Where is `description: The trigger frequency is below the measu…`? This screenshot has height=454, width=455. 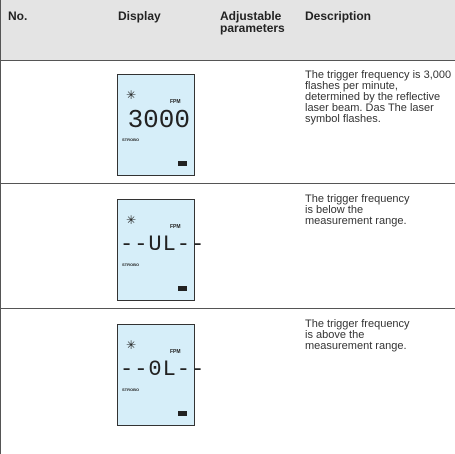
description: The trigger frequency is below the measu… is located at coordinates (357, 210).